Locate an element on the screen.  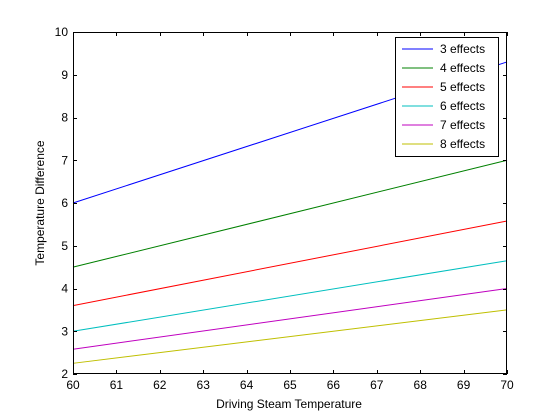
x-axis-label: Driving Steam Temperature is located at coordinates (289, 404).